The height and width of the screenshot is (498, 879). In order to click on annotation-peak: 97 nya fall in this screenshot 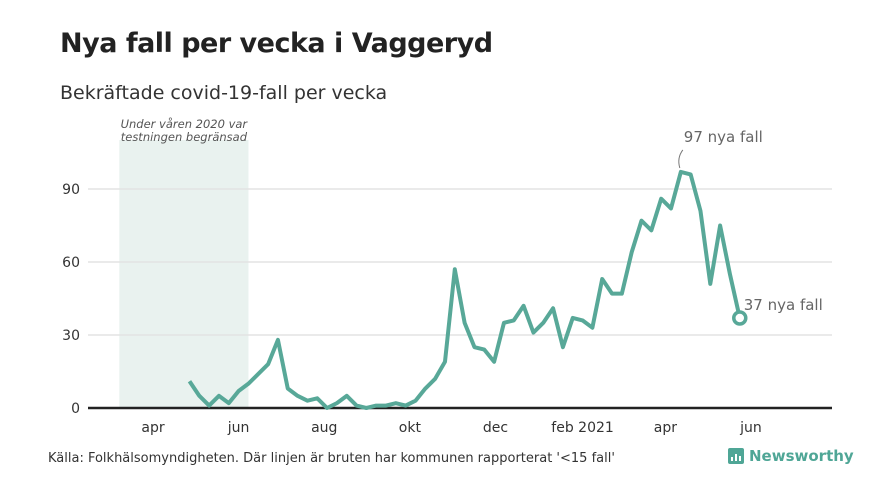, I will do `click(723, 137)`.